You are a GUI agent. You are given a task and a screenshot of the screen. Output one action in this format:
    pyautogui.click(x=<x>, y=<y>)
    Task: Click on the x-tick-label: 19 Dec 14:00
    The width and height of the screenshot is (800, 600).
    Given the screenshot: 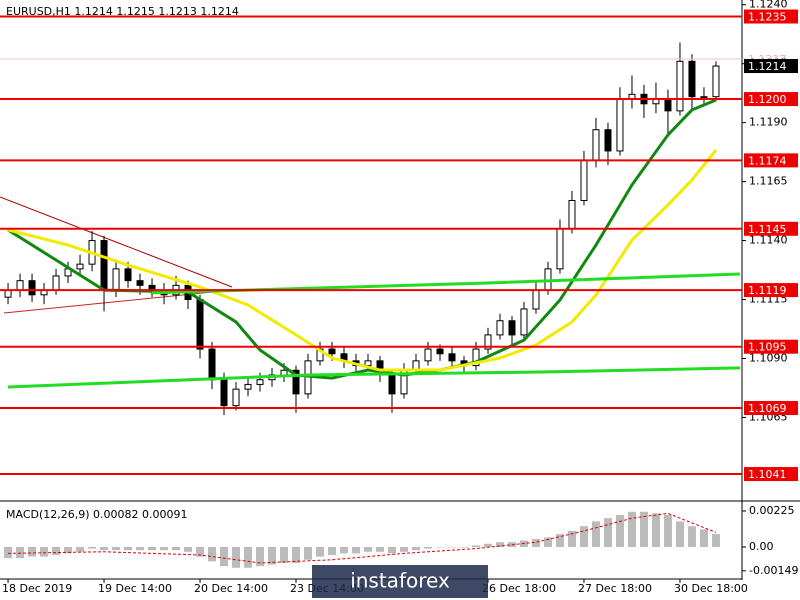 What is the action you would take?
    pyautogui.click(x=135, y=588)
    